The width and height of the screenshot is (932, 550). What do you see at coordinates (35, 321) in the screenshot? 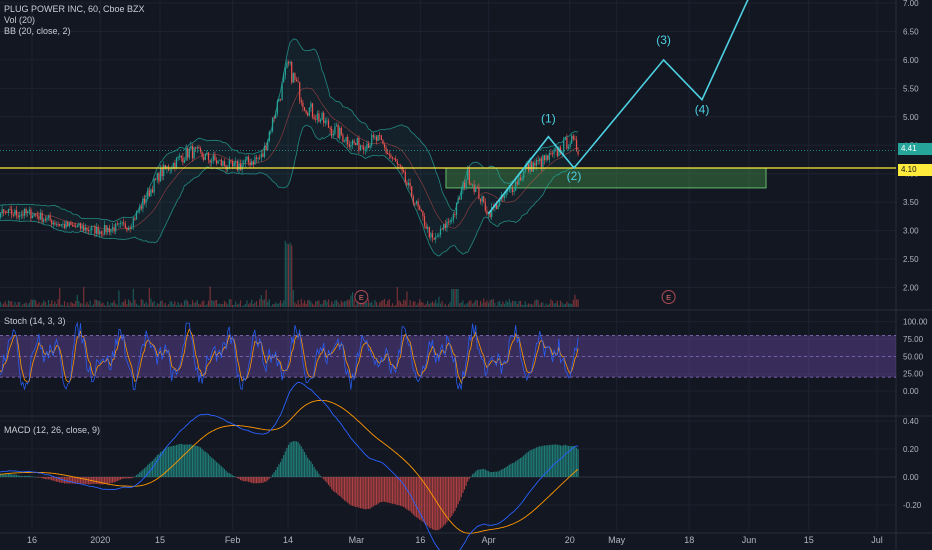
I see `stoch-legend: Stoch (14, 3, 3)` at bounding box center [35, 321].